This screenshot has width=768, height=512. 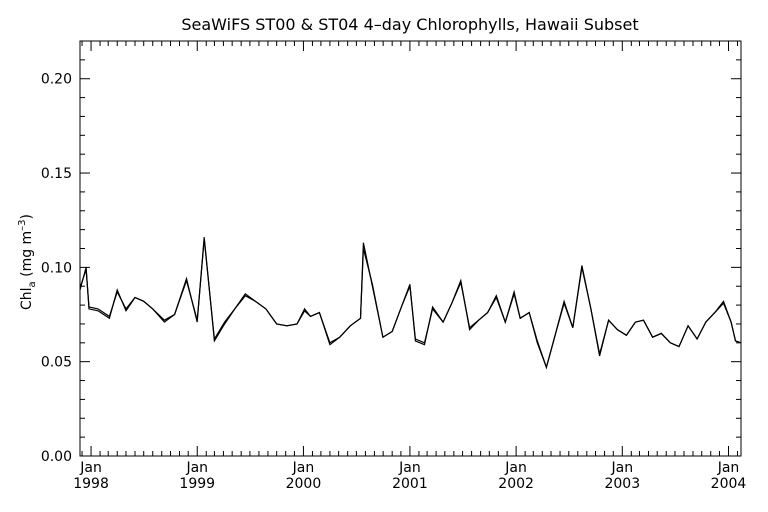 I want to click on y-tick-label: 0.10, so click(x=56, y=268).